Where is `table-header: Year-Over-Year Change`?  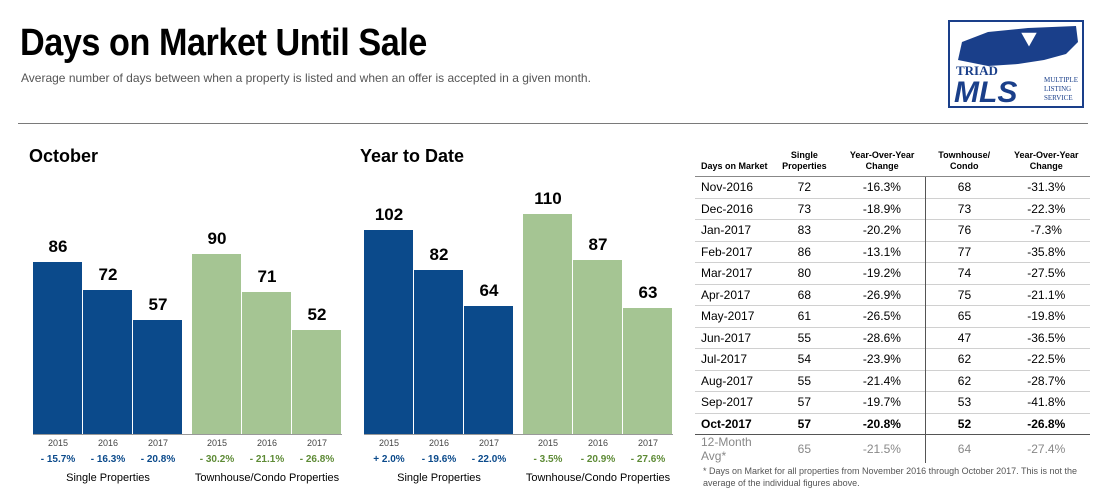 table-header: Year-Over-Year Change is located at coordinates (882, 163).